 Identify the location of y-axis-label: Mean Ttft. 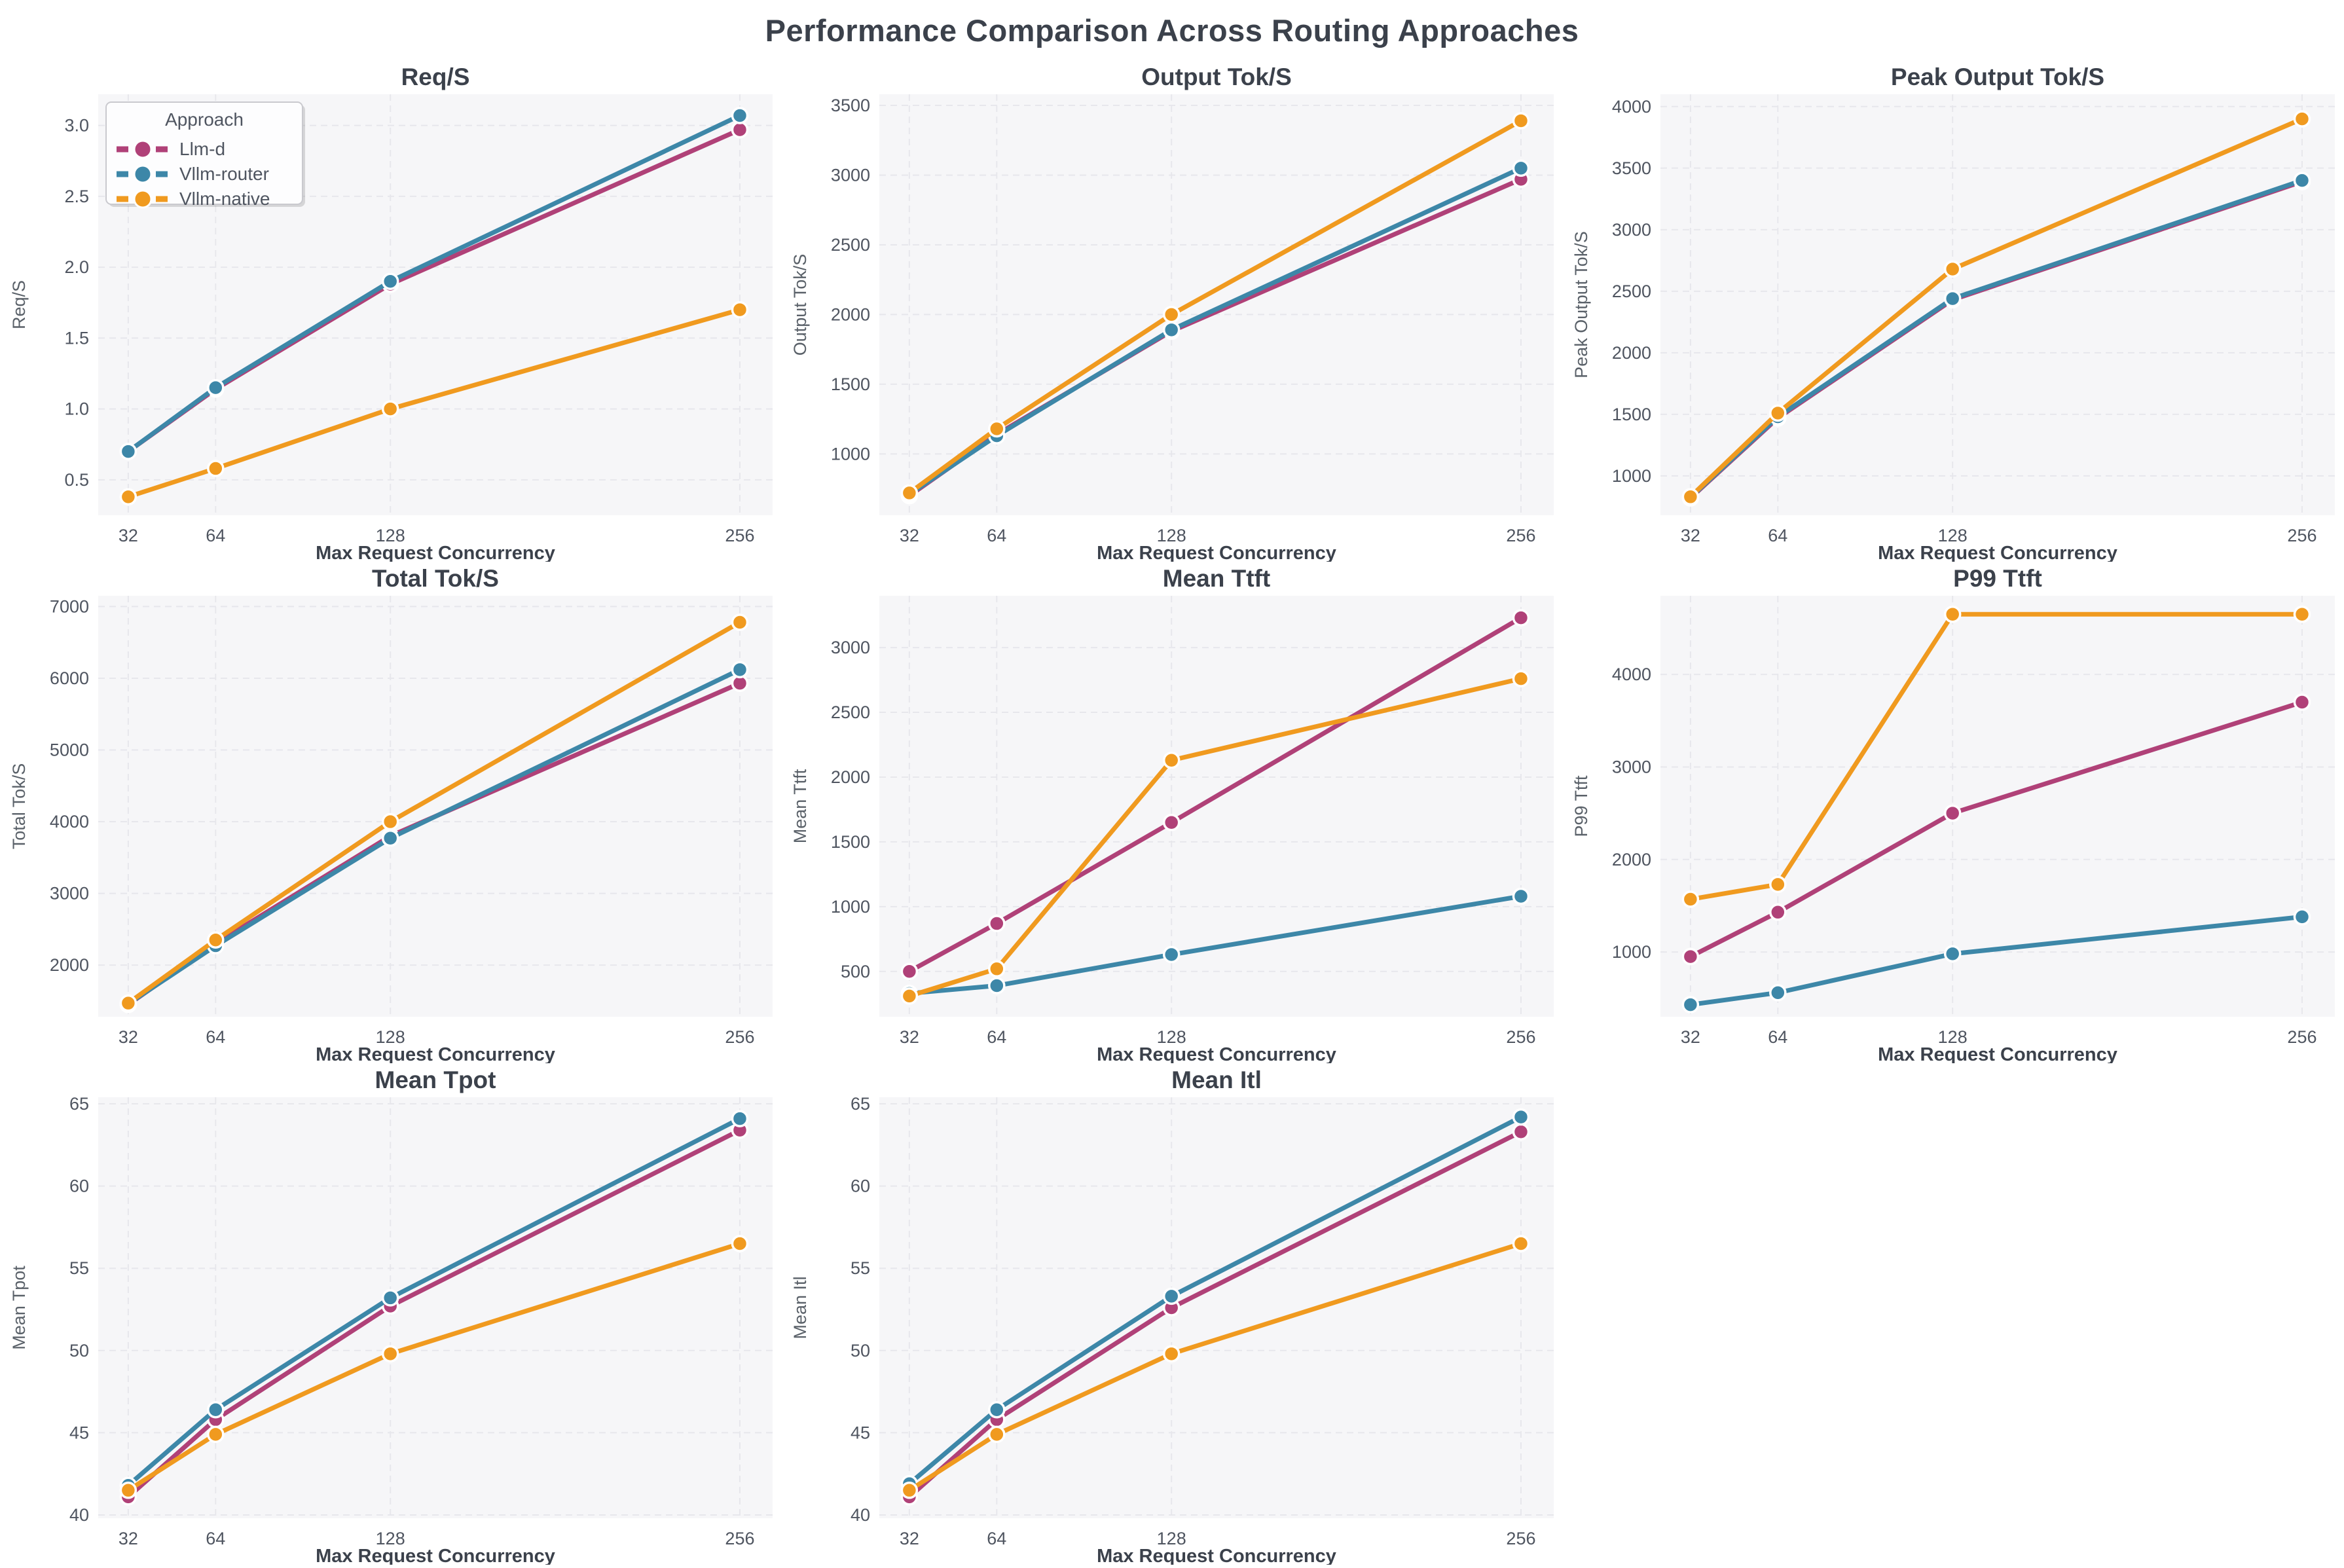
(800, 806).